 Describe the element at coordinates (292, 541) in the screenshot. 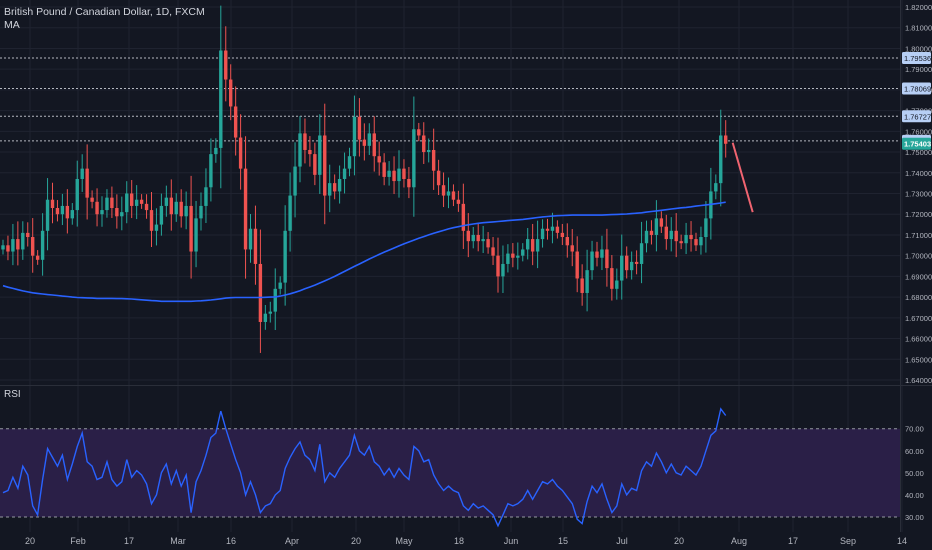

I see `time-tick-label: Apr` at that location.